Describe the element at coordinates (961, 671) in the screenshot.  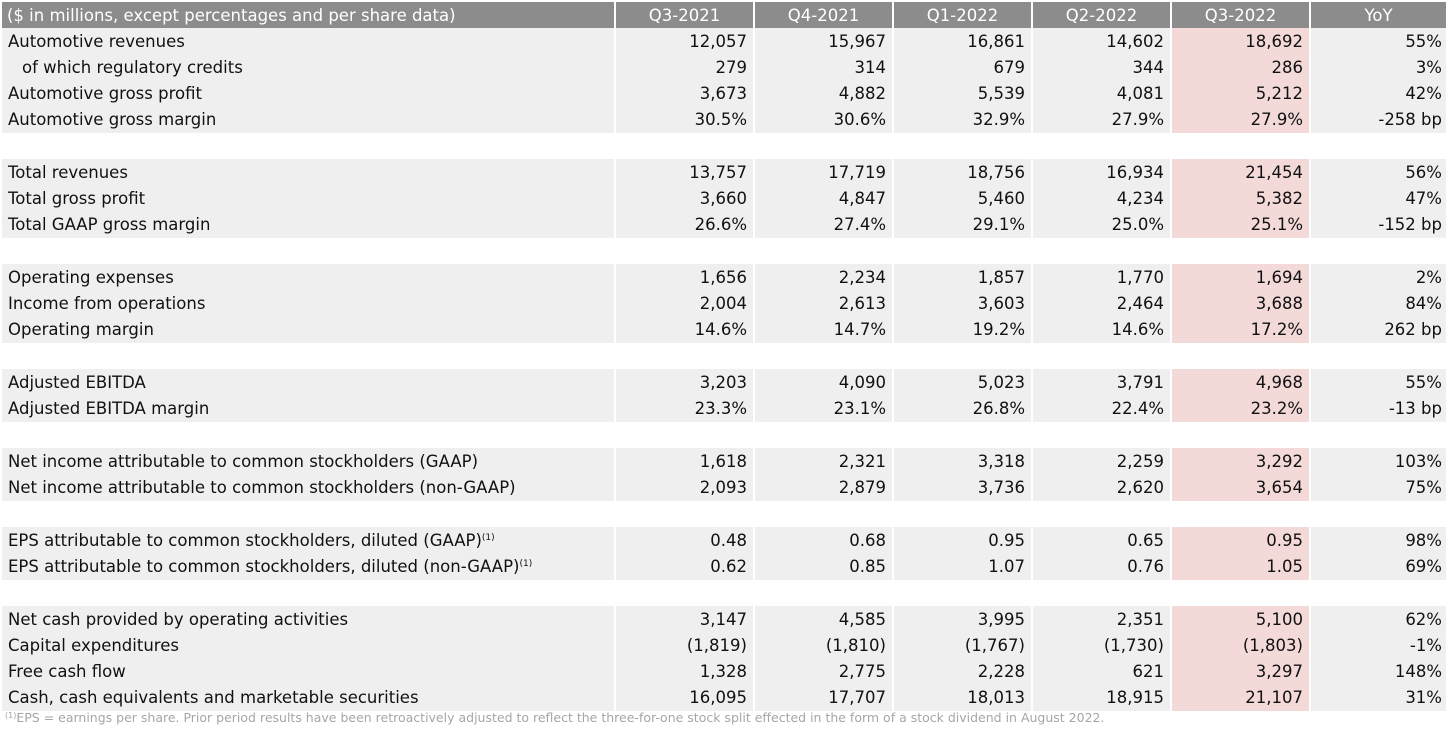
I see `value-cell: 2,228` at that location.